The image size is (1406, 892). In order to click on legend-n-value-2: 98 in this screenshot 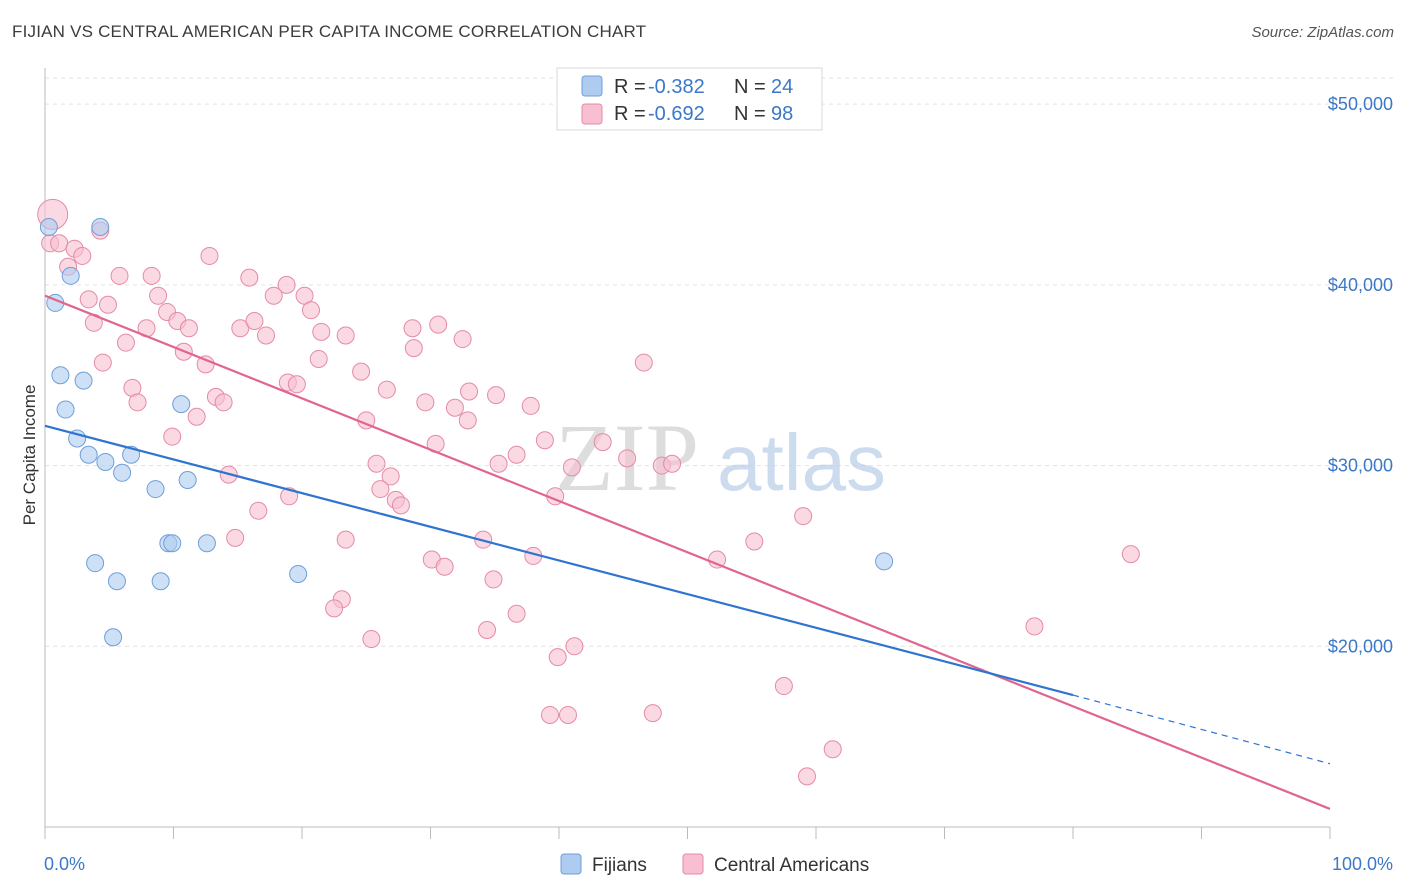, I will do `click(782, 114)`.